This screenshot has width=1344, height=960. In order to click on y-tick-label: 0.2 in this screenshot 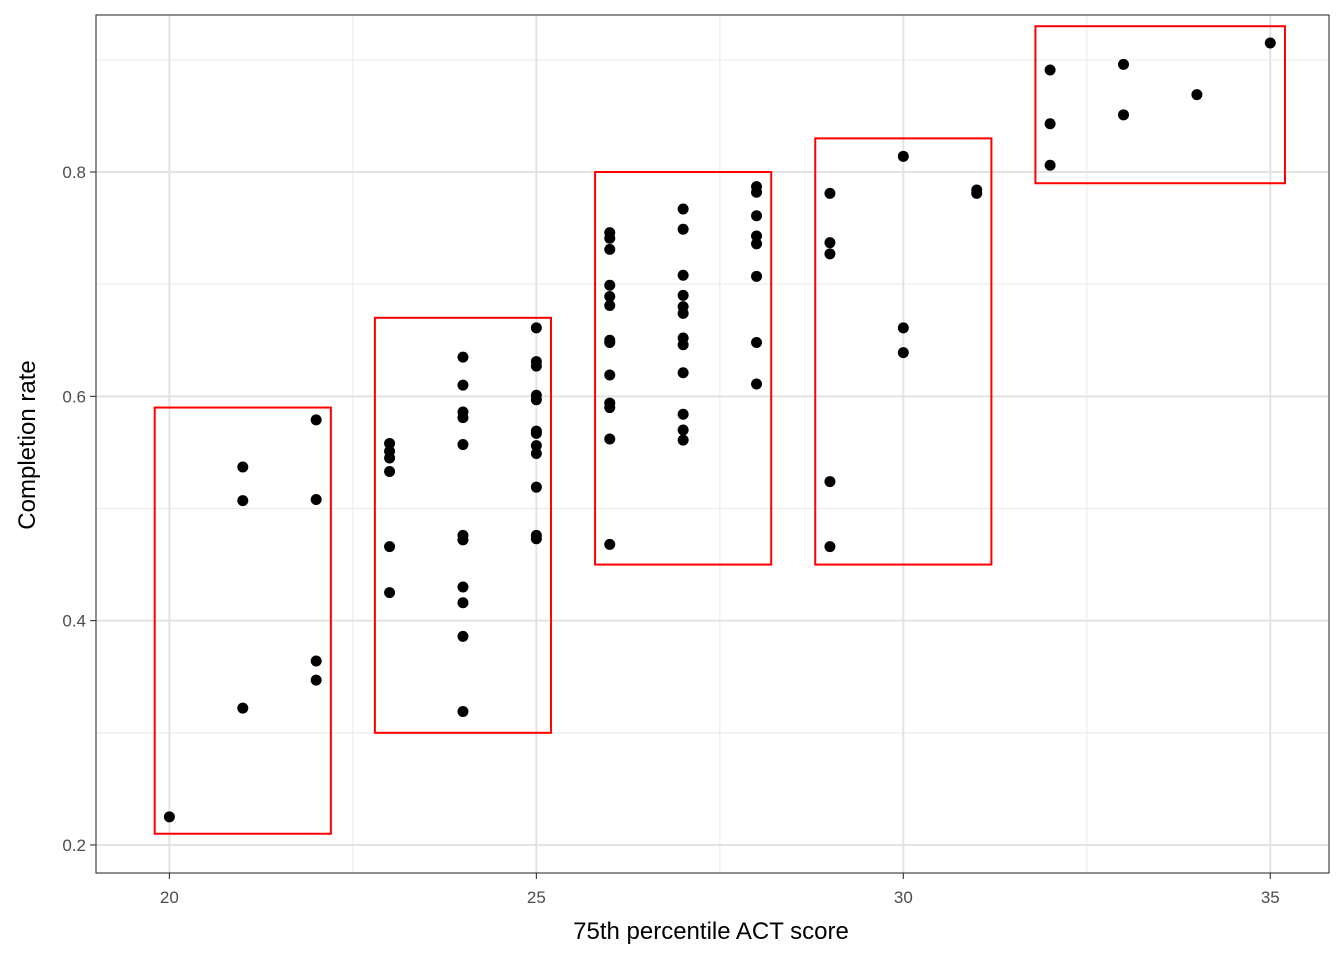, I will do `click(74, 845)`.